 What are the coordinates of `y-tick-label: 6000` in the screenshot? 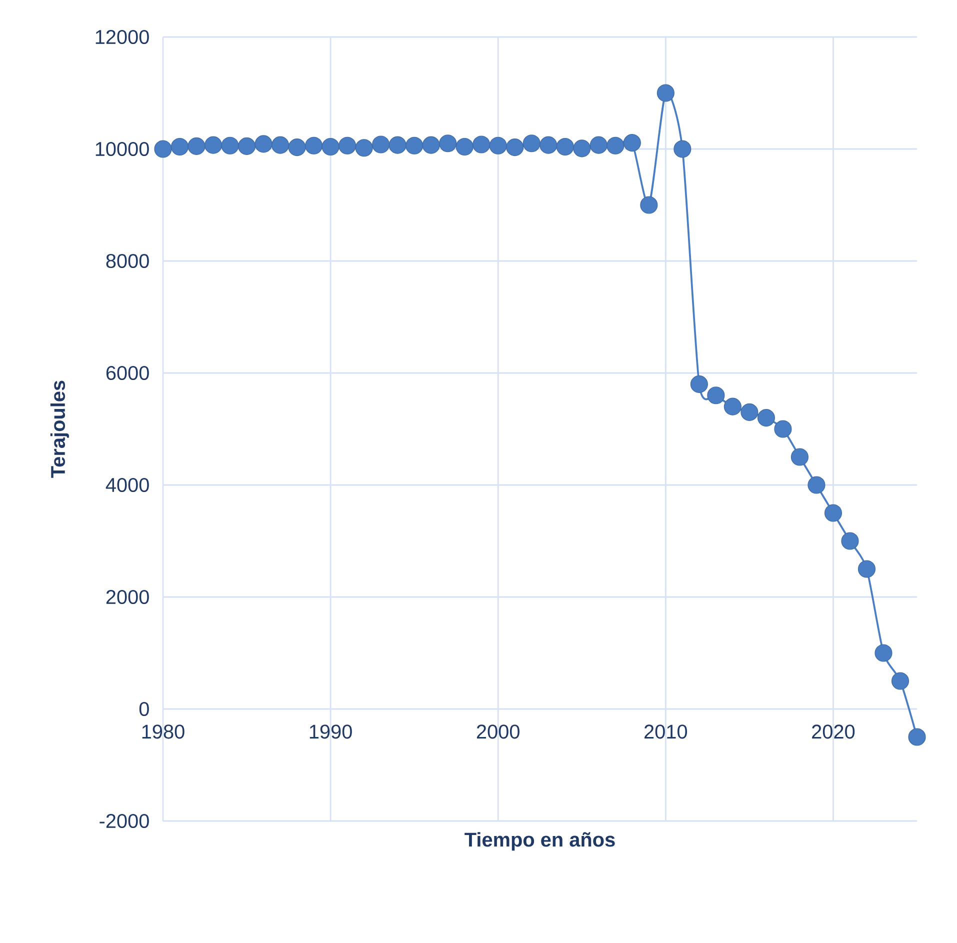 It's located at (127, 373).